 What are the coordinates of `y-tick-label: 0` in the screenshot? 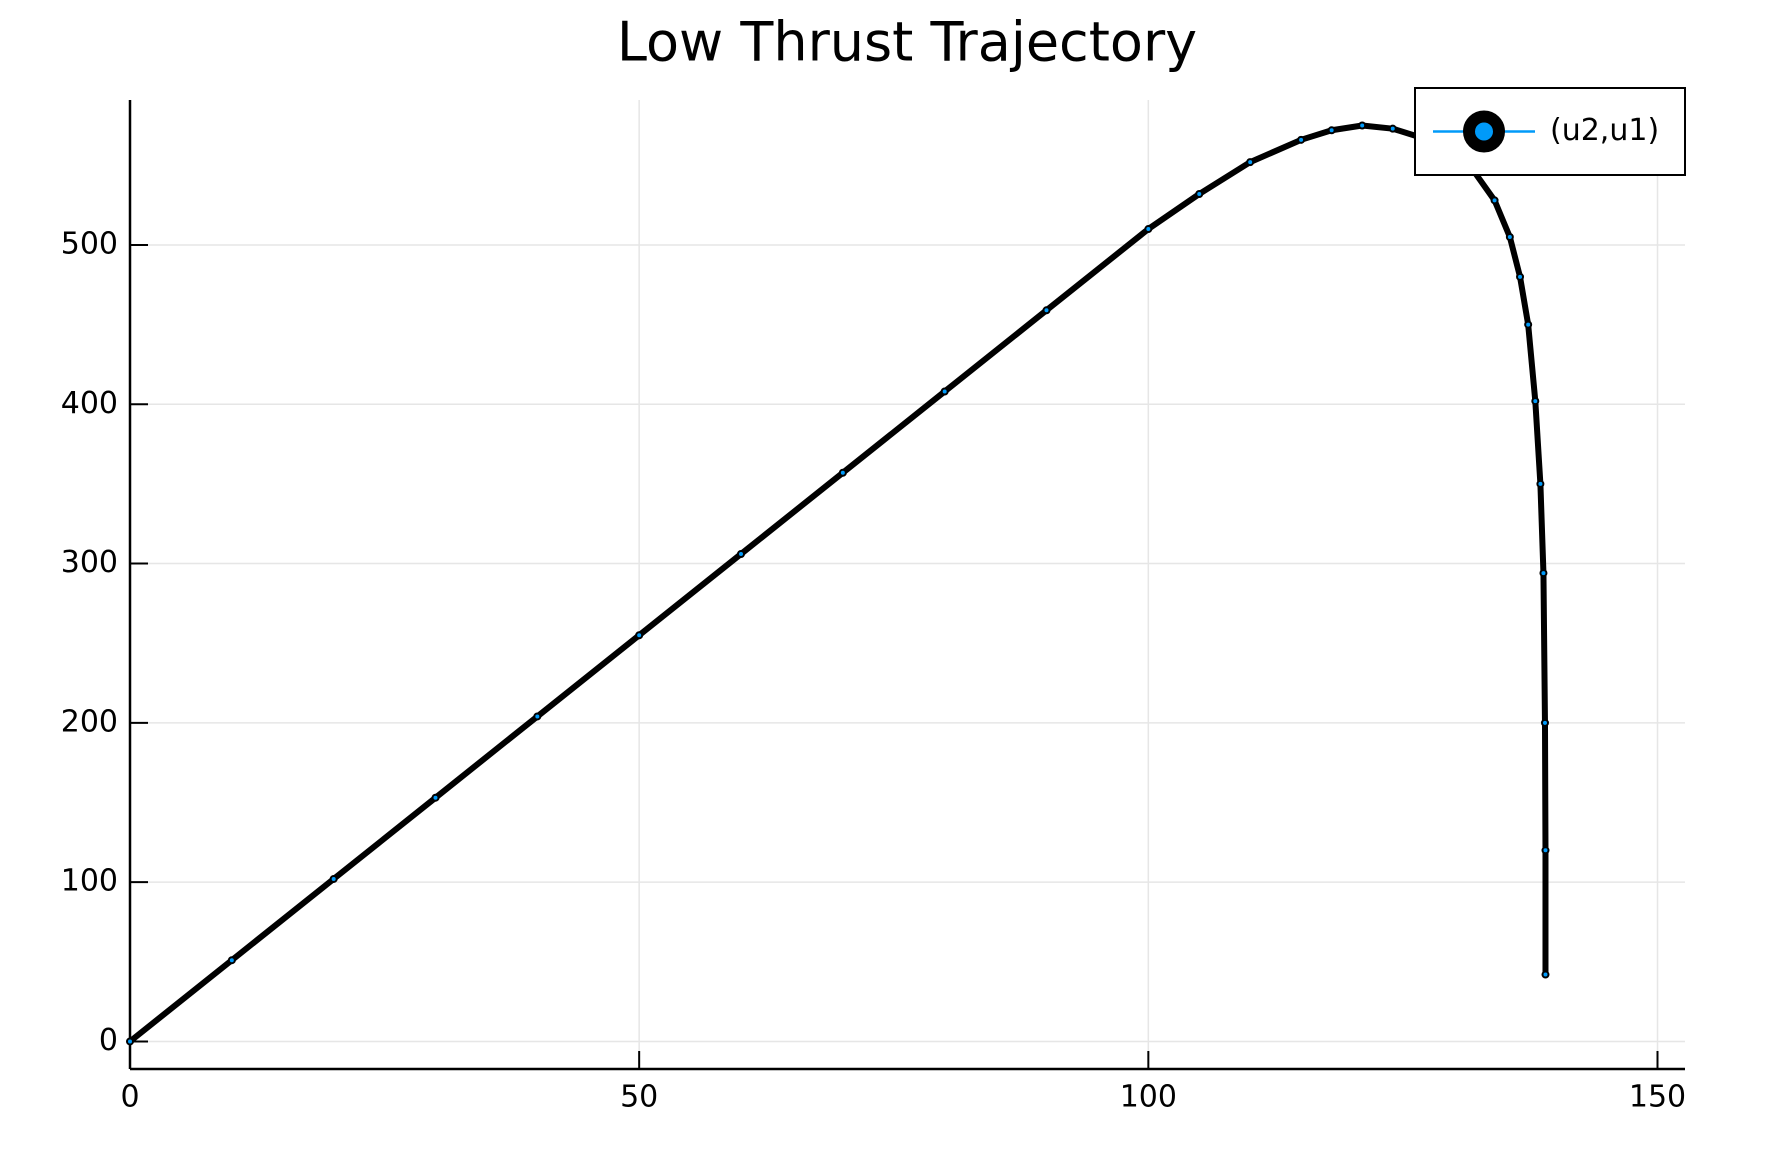 It's located at (108, 1040).